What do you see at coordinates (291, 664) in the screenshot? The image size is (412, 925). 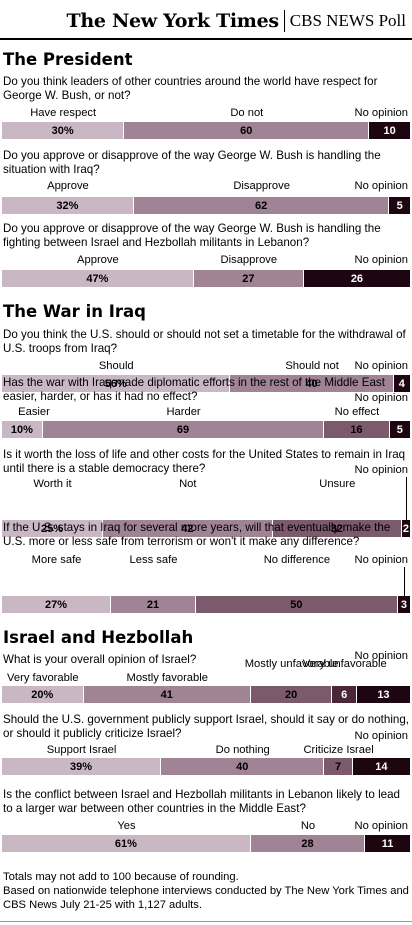 I see `category-label: Mostly unfavorable` at bounding box center [291, 664].